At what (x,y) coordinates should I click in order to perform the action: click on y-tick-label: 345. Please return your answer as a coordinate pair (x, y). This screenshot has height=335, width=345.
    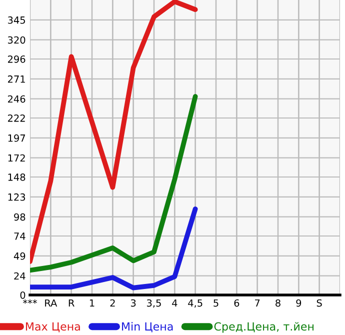
    Looking at the image, I should click on (16, 20).